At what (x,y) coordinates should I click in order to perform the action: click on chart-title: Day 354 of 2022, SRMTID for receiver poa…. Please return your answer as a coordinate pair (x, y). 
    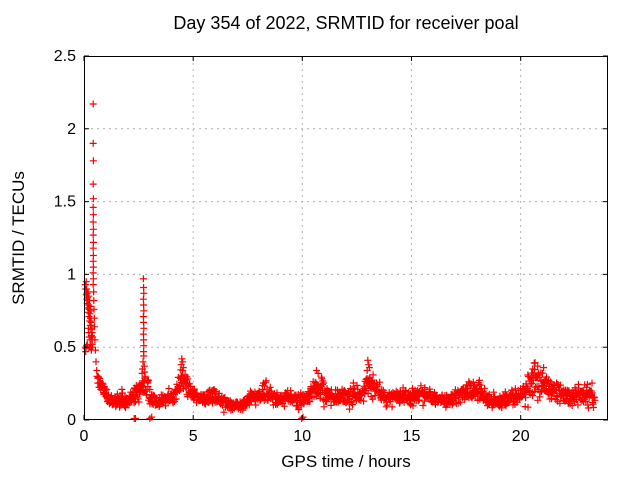
    Looking at the image, I should click on (345, 23).